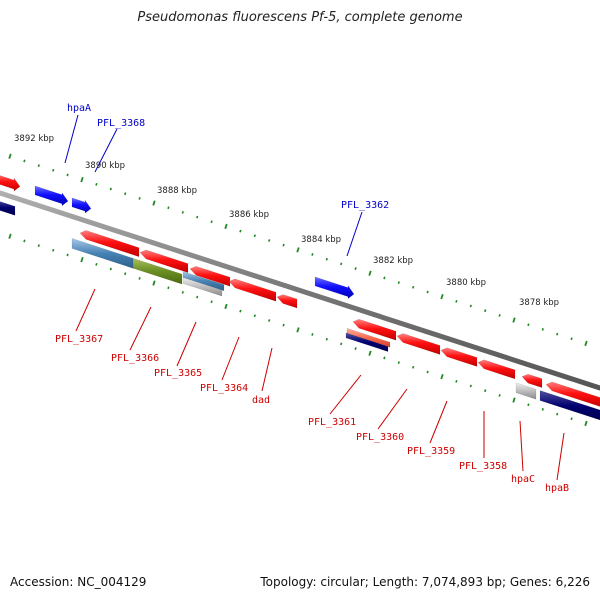 The height and width of the screenshot is (600, 600). What do you see at coordinates (380, 437) in the screenshot?
I see `gene-label-PFL_3360: PFL_3360` at bounding box center [380, 437].